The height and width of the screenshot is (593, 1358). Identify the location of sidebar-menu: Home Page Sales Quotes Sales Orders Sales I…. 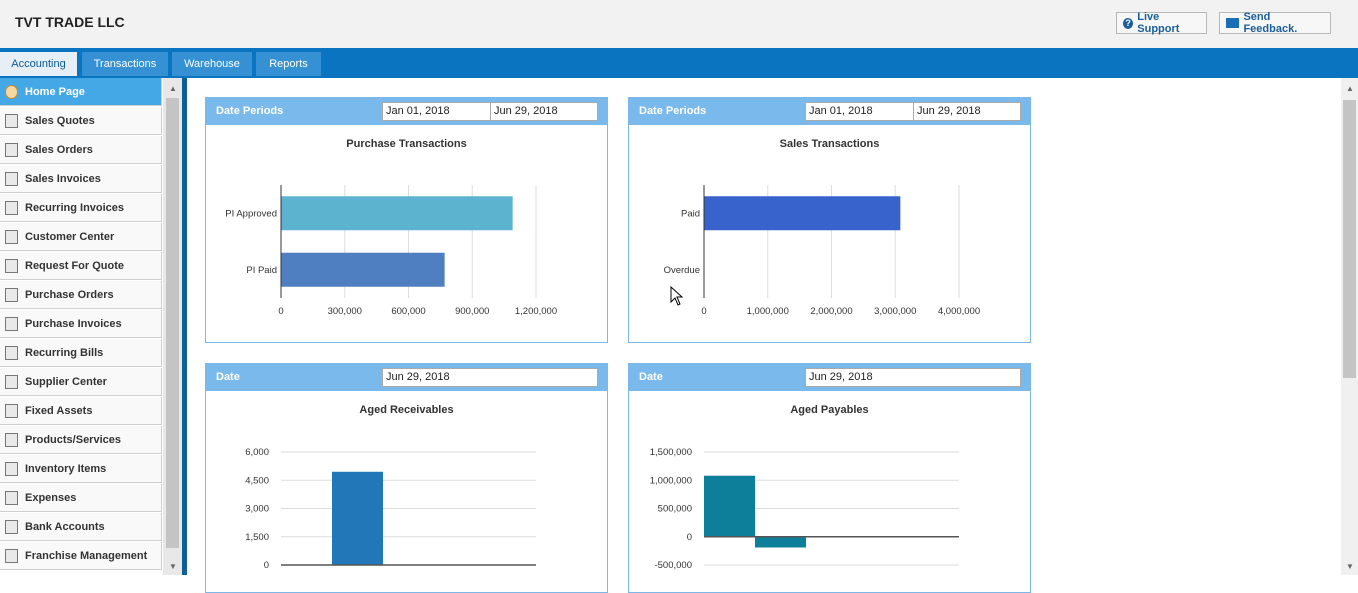
(81, 326).